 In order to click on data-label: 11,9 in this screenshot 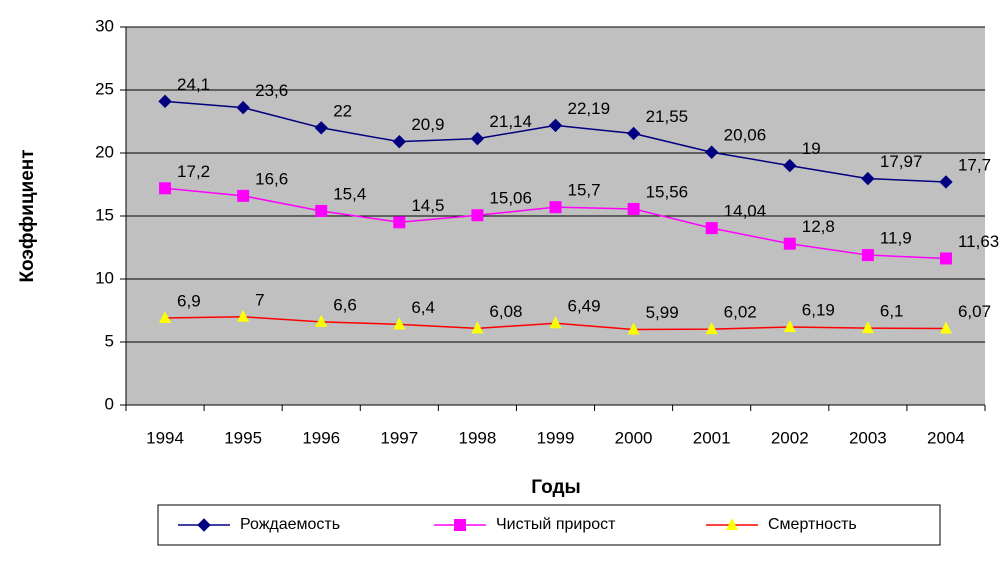, I will do `click(896, 238)`.